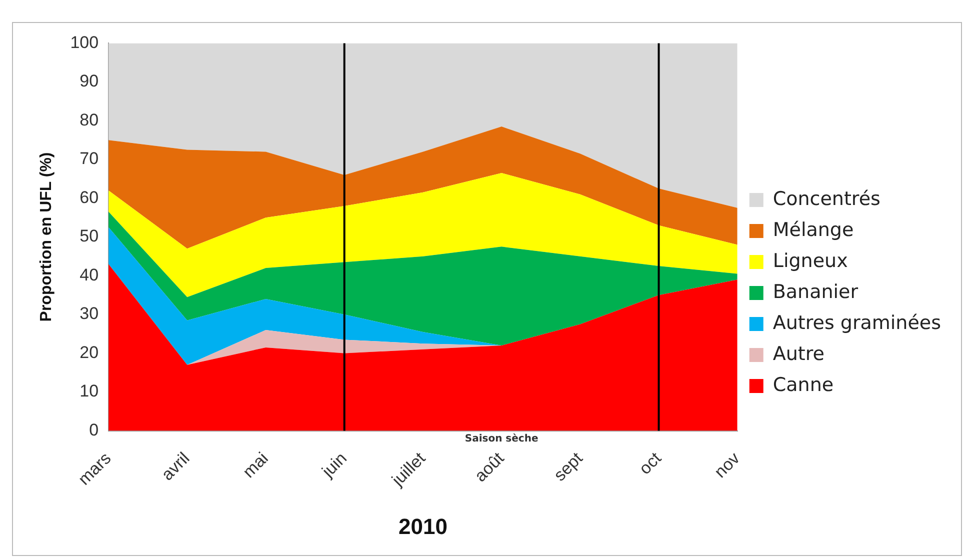 This screenshot has height=559, width=968. I want to click on y-tick-label: 20, so click(89, 352).